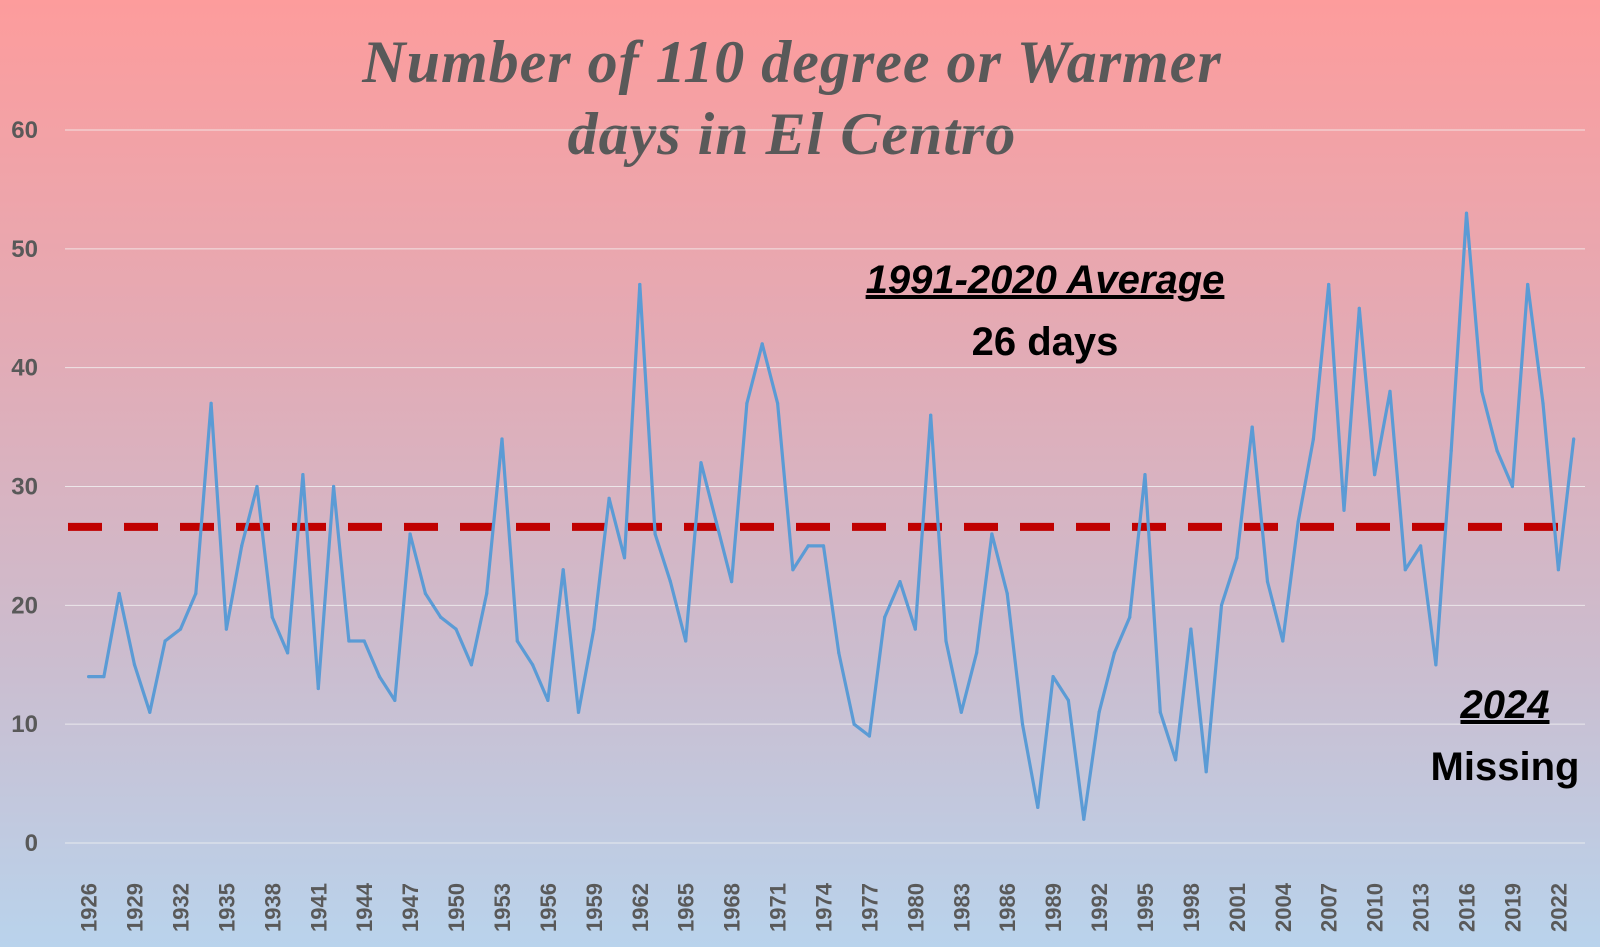  What do you see at coordinates (456, 907) in the screenshot?
I see `x-tick-label: 1950` at bounding box center [456, 907].